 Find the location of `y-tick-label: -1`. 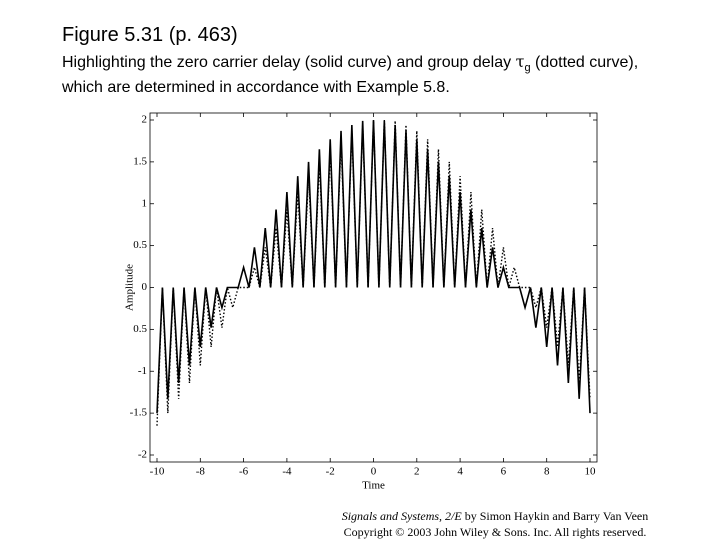

y-tick-label: -1 is located at coordinates (142, 371).